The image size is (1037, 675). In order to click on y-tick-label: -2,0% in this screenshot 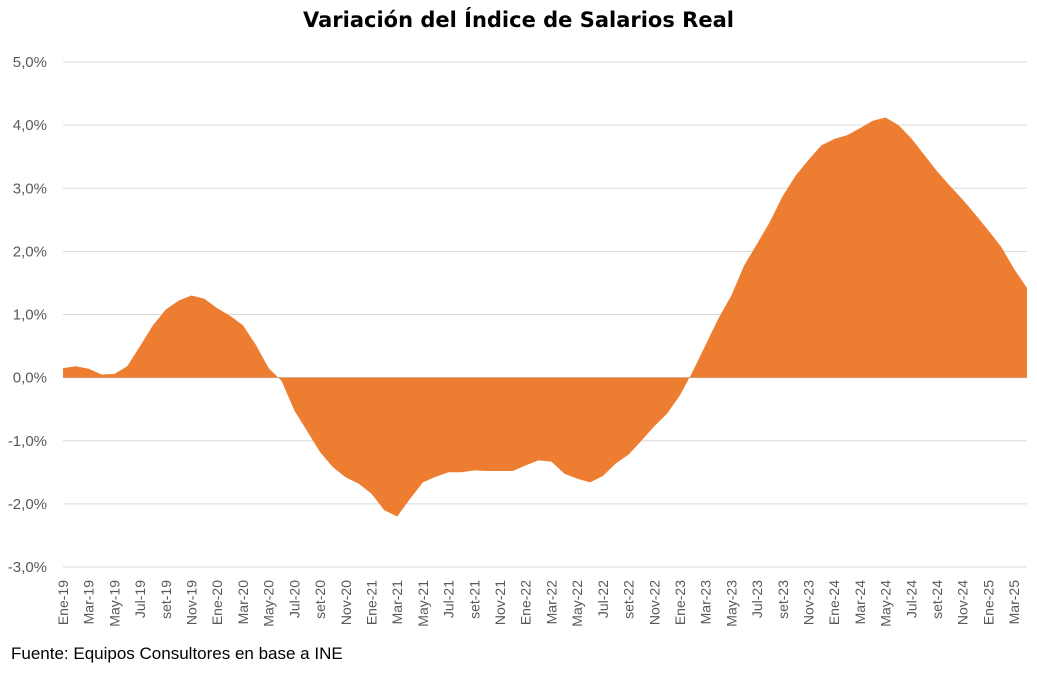, I will do `click(27, 504)`.